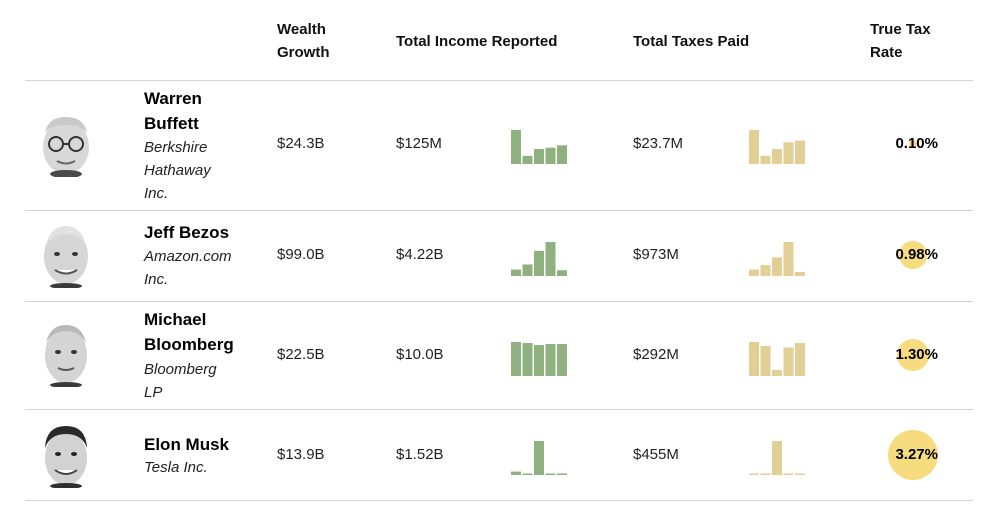 Image resolution: width=991 pixels, height=528 pixels. What do you see at coordinates (916, 254) in the screenshot?
I see `true-tax-rate-value: 0.98%` at bounding box center [916, 254].